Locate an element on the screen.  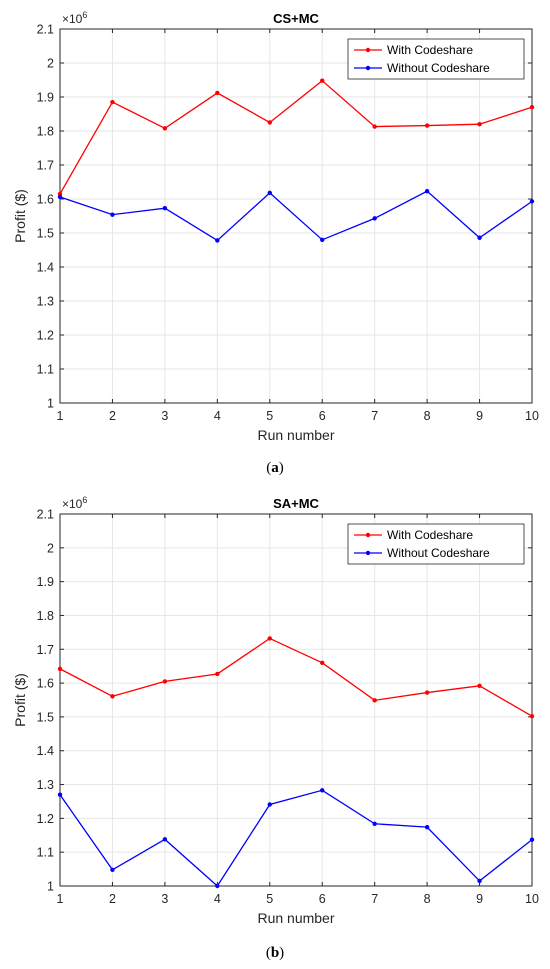
panel-caption: (a) is located at coordinates (275, 468).